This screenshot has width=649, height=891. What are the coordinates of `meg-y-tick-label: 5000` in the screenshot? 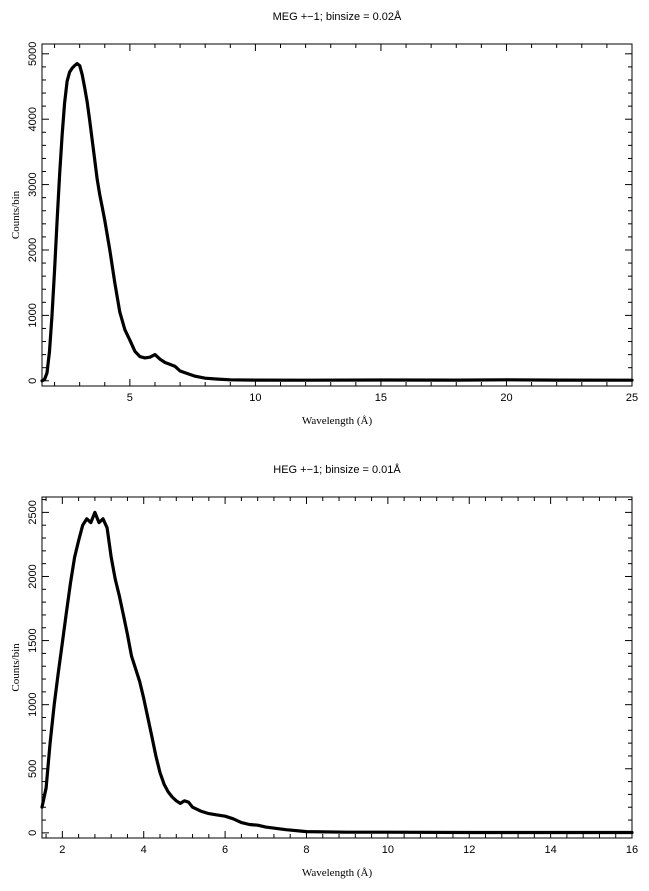 It's located at (33, 54).